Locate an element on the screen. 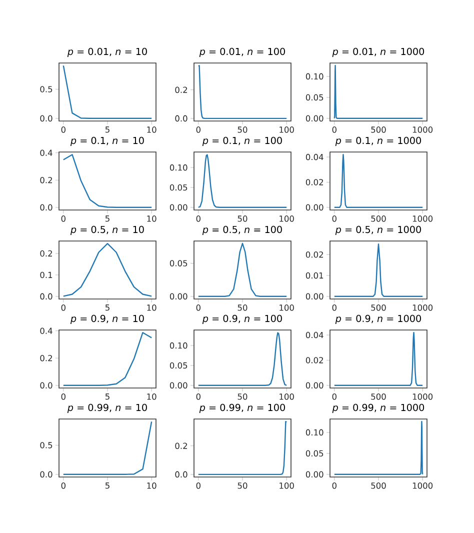  chart-title: p = 0.9, n = 1000 is located at coordinates (378, 319).